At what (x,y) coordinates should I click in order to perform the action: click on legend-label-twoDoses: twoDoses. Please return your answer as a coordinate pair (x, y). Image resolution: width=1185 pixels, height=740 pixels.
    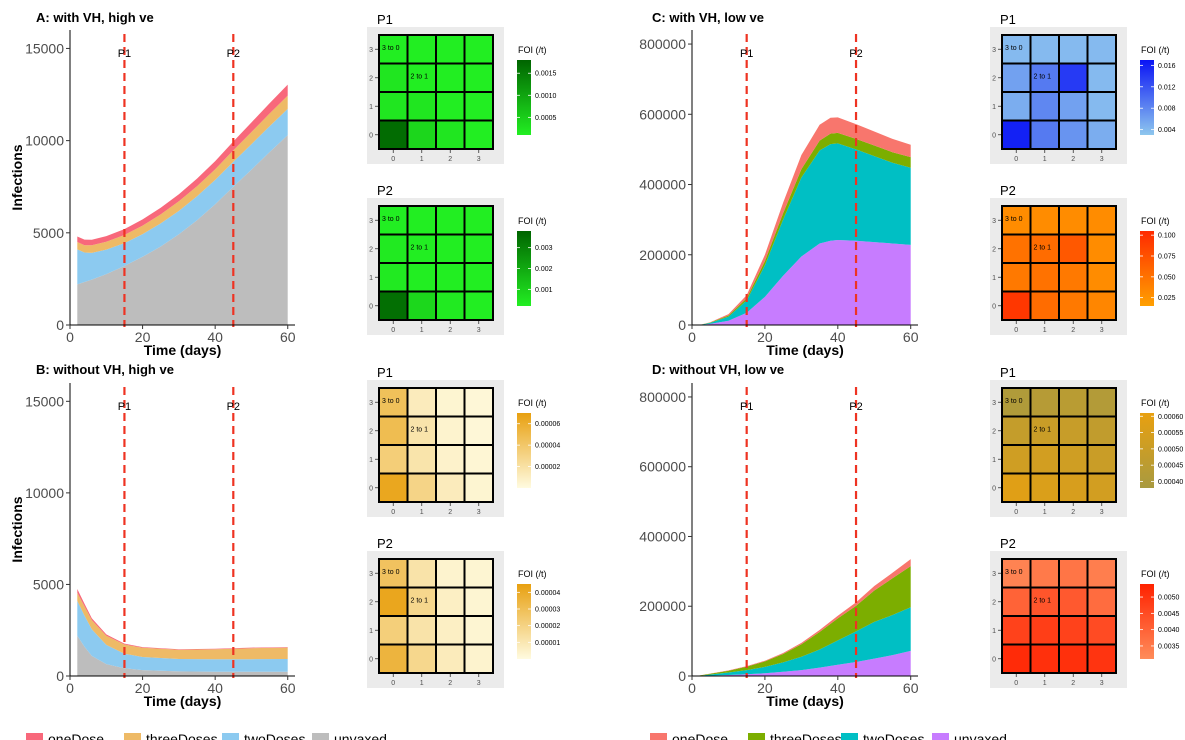
    Looking at the image, I should click on (893, 735).